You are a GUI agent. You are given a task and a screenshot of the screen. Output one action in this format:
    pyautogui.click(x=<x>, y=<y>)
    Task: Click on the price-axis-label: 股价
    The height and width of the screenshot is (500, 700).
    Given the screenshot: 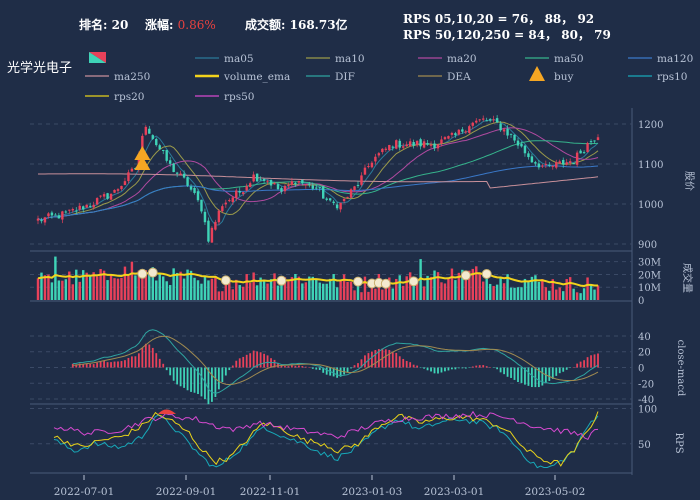 What is the action you would take?
    pyautogui.click(x=689, y=181)
    